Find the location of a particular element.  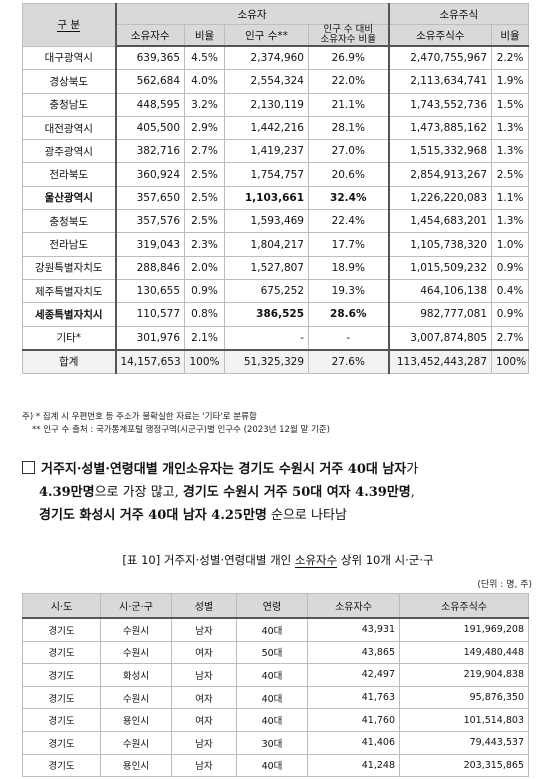

stock-count-cell: 79,443,537 is located at coordinates (464, 742).